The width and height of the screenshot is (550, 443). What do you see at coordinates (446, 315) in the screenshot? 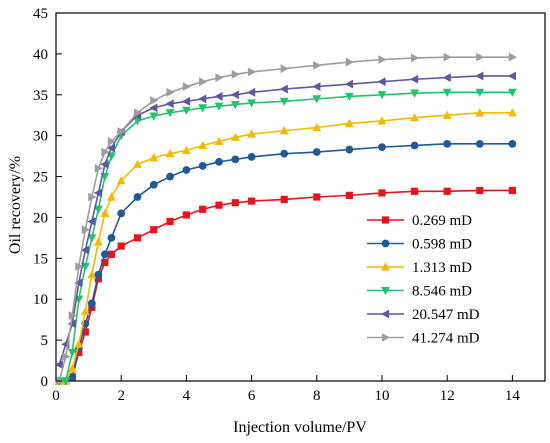
I see `legend-label: 20.547 mD` at bounding box center [446, 315].